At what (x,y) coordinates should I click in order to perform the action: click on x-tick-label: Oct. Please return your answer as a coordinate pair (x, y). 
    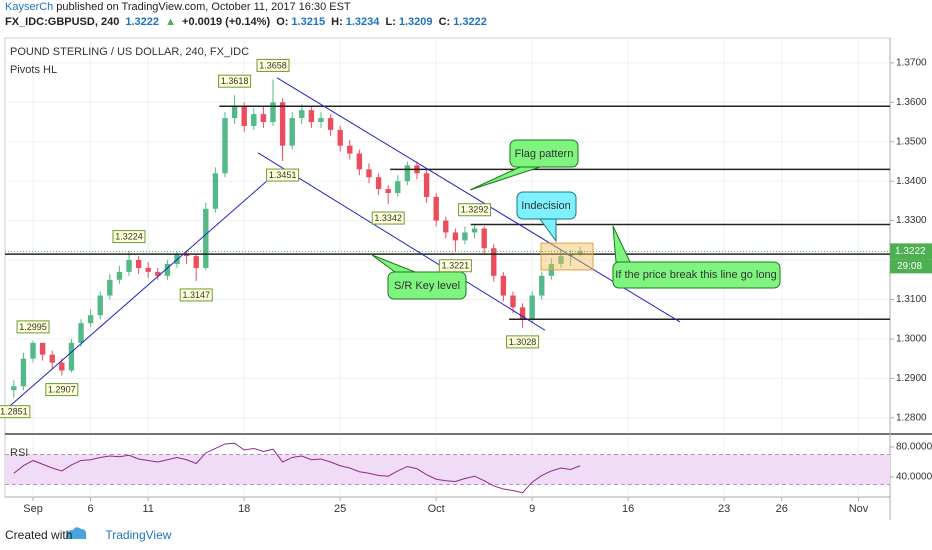
    Looking at the image, I should click on (436, 509).